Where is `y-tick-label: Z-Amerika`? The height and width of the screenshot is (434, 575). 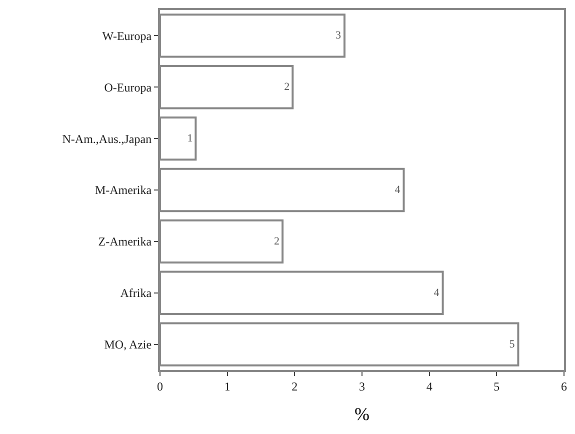 y-tick-label: Z-Amerika is located at coordinates (125, 241).